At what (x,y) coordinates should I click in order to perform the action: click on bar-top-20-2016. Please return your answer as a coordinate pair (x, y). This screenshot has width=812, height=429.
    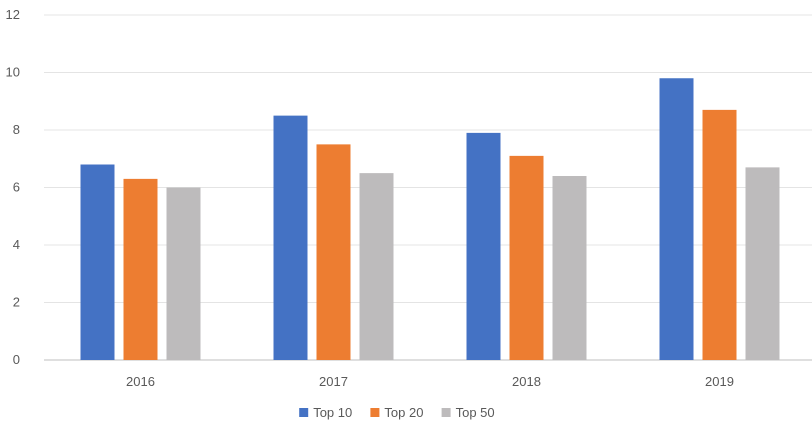
    Looking at the image, I should click on (140, 269).